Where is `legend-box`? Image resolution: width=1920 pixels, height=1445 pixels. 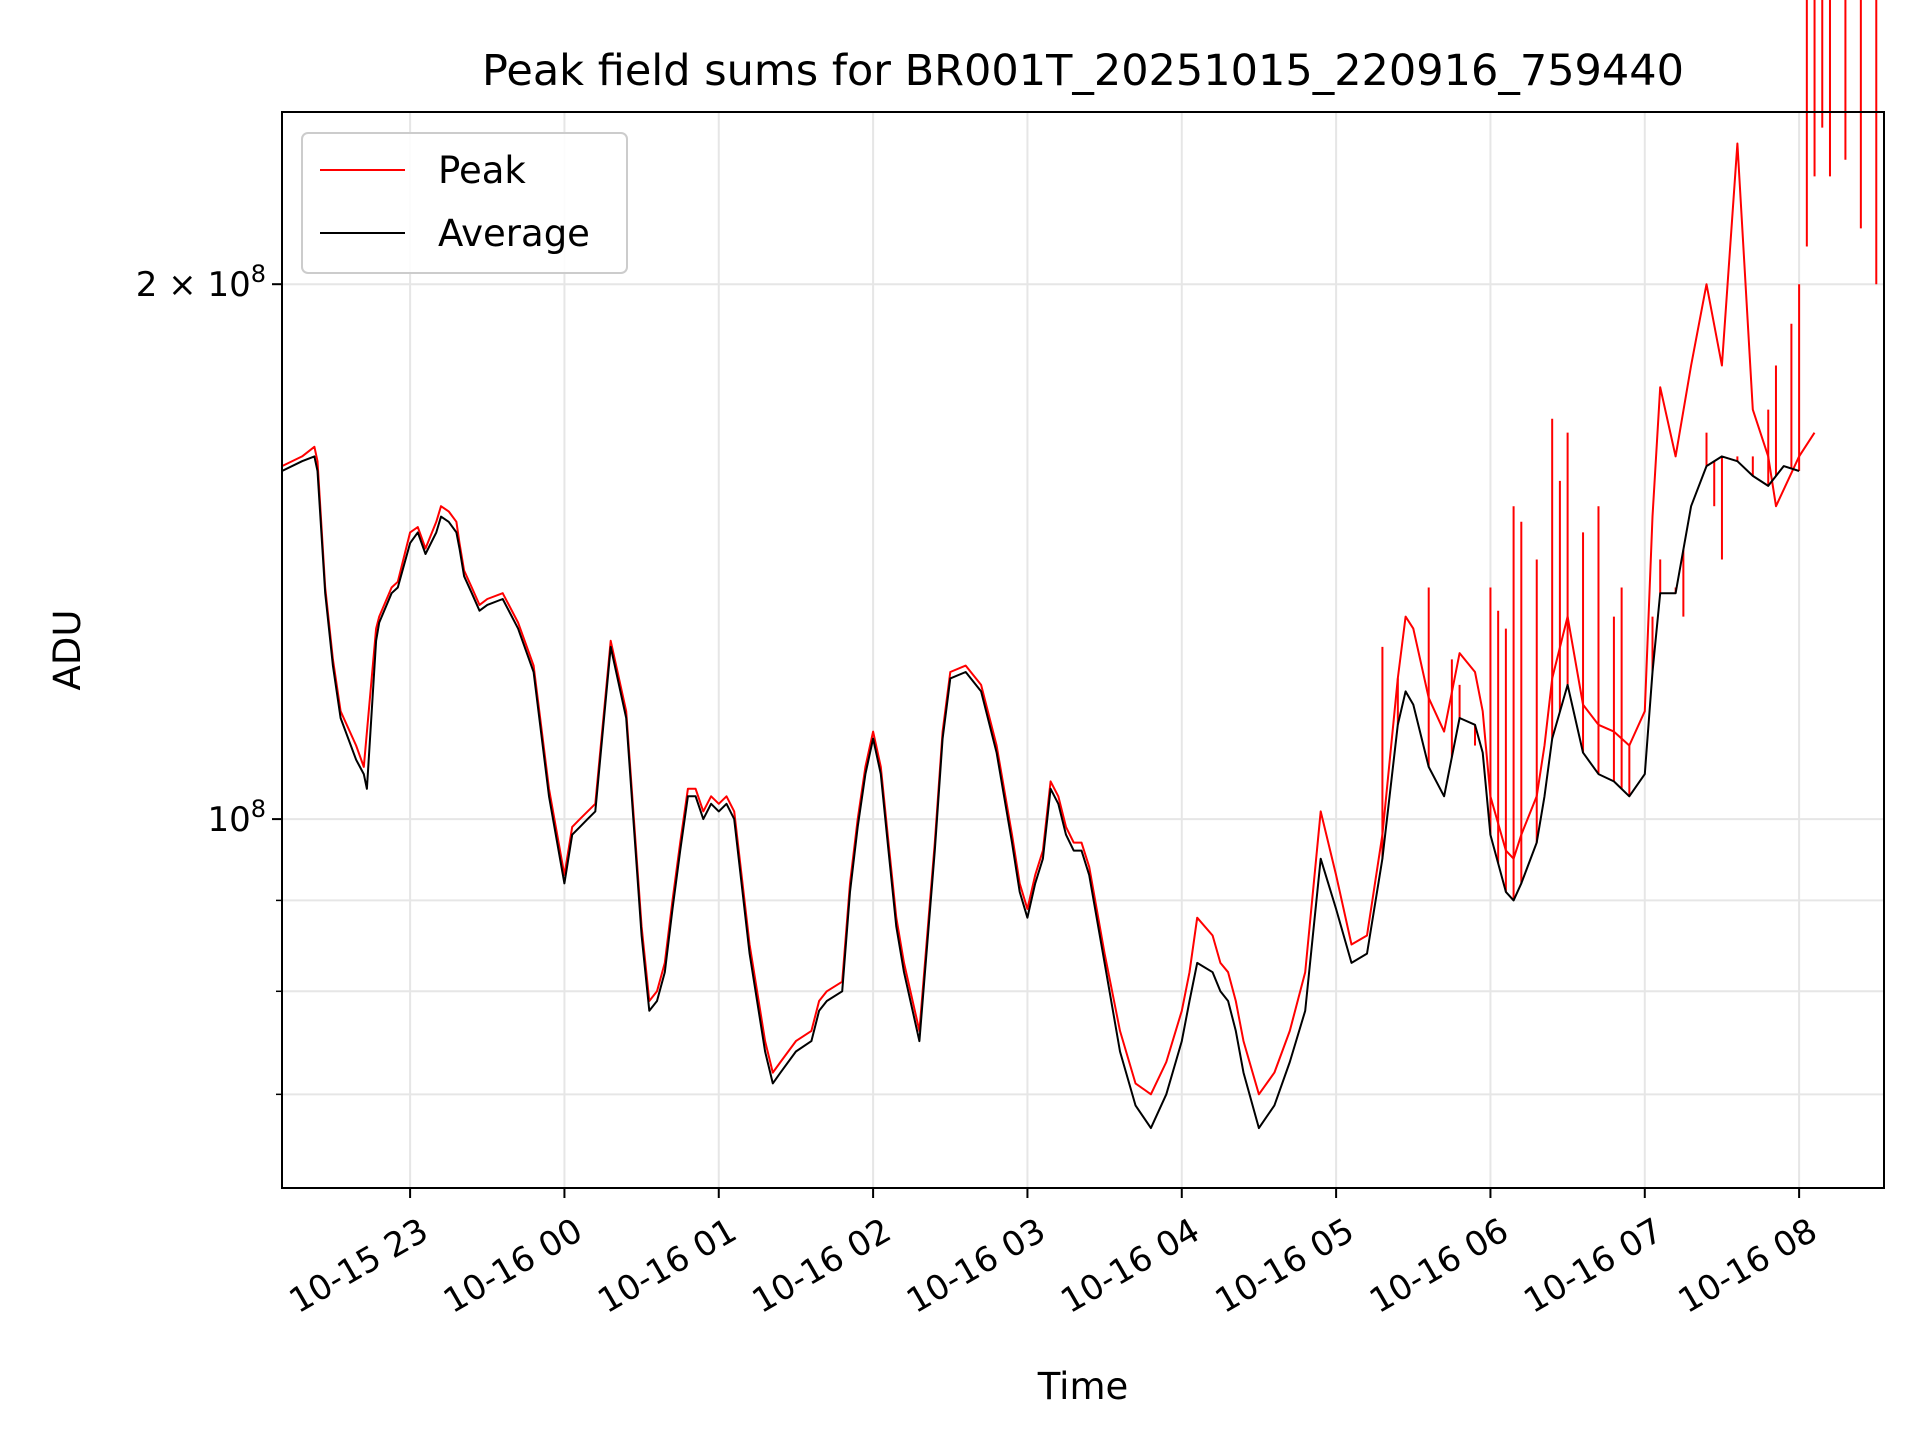 legend-box is located at coordinates (464, 203).